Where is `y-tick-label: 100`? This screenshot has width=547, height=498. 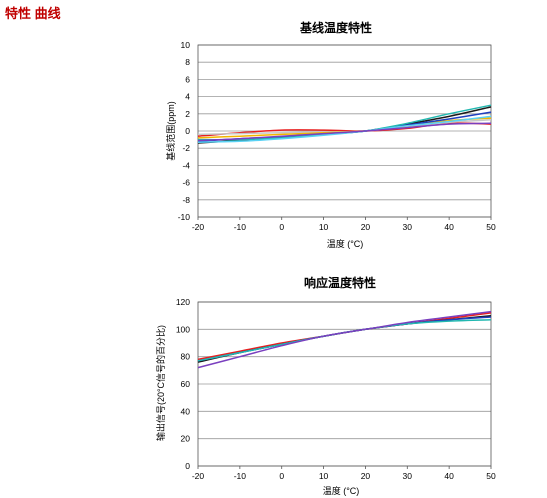 y-tick-label: 100 is located at coordinates (183, 329).